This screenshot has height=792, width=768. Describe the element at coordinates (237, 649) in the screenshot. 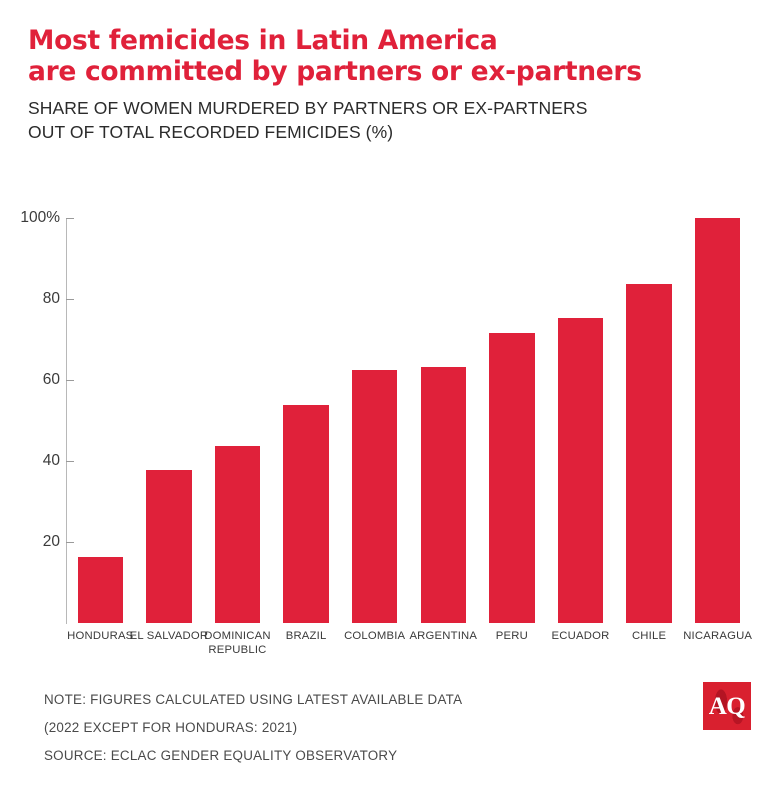

I see `x-axis-label-line: REPUBLIC` at that location.